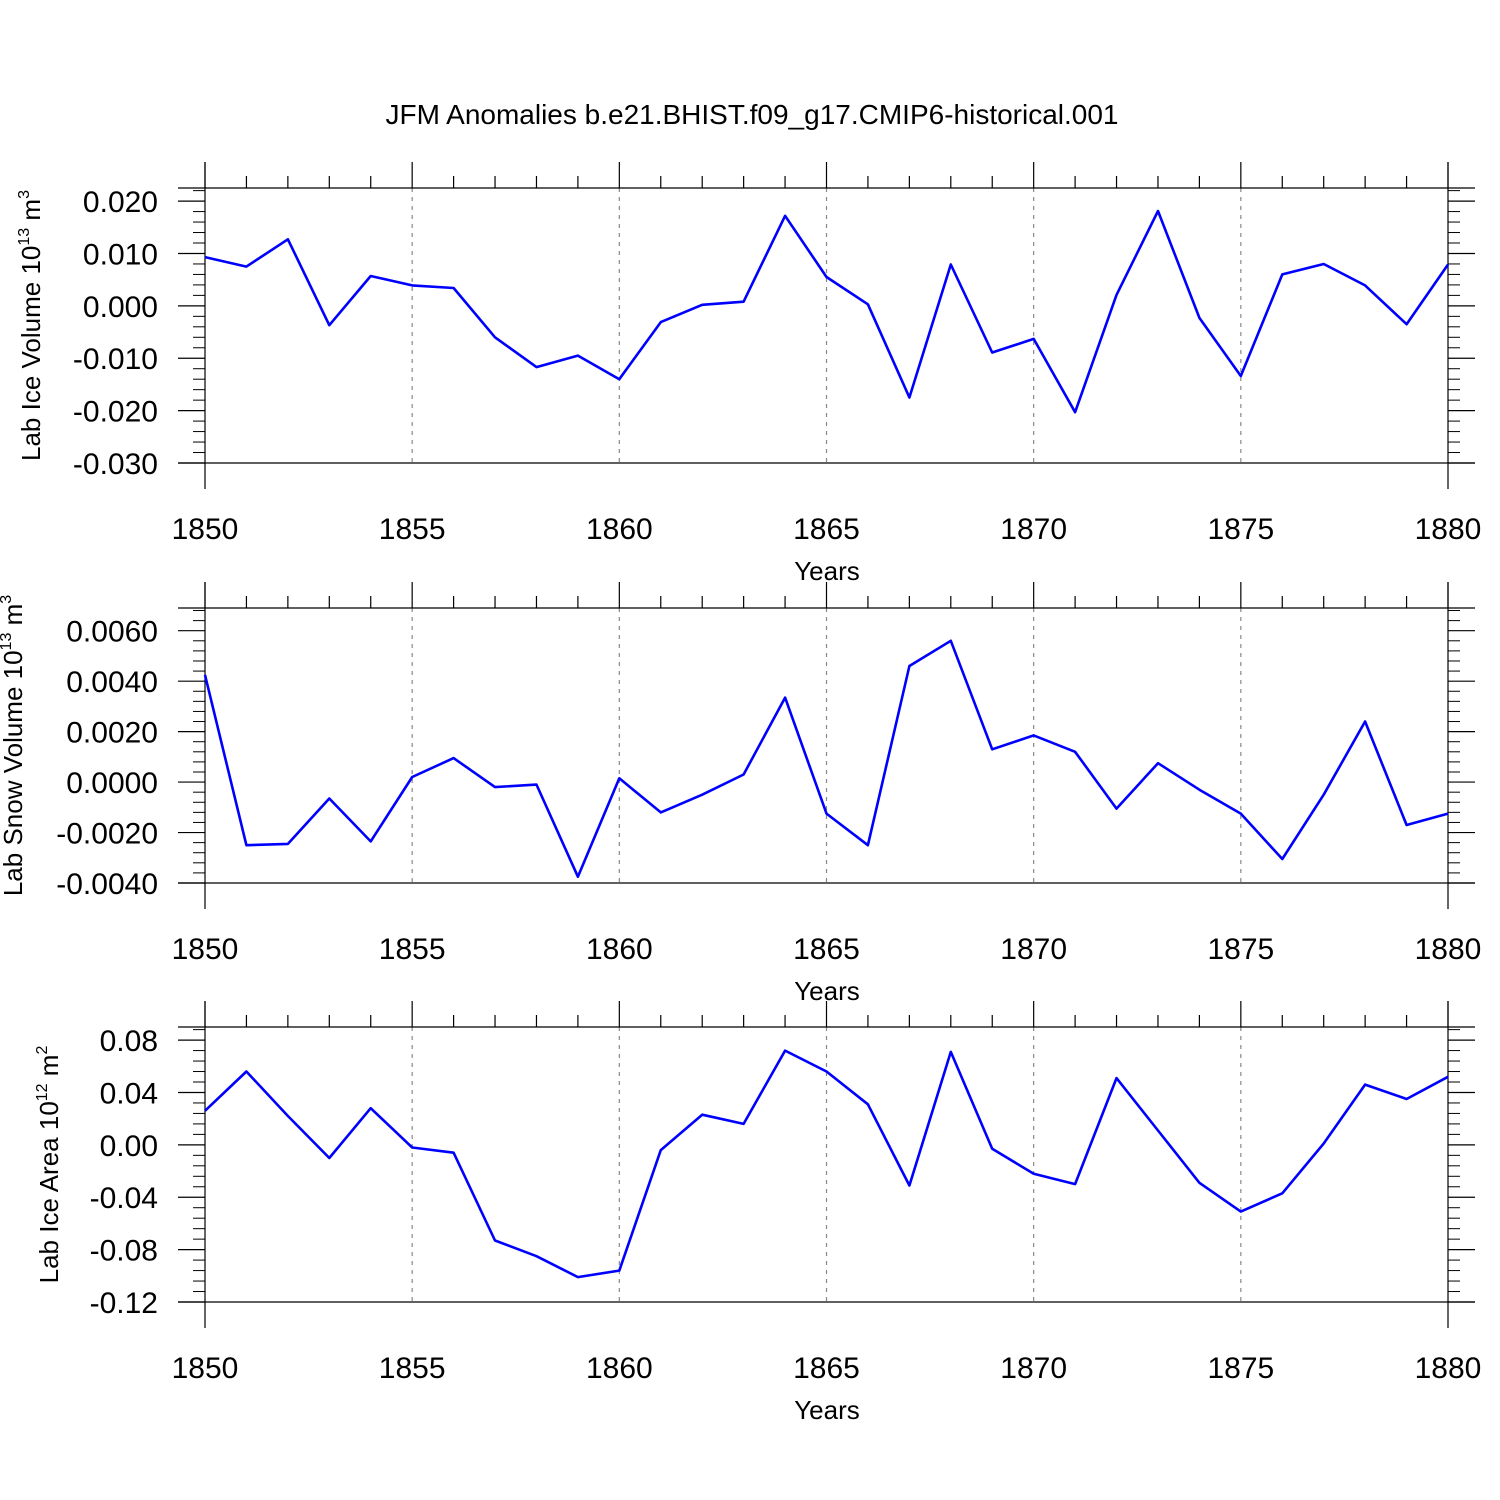  I want to click on y-tick-label: -0.08, so click(124, 1251).